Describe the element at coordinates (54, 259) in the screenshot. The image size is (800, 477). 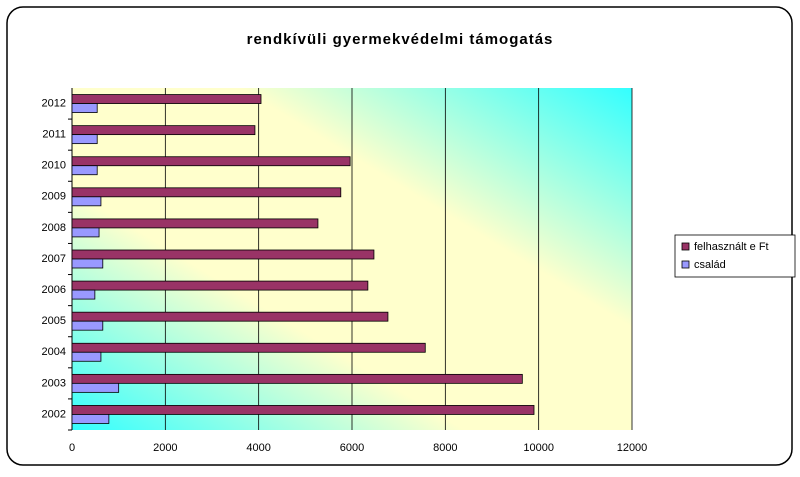
I see `y-tick-label: 2007` at that location.